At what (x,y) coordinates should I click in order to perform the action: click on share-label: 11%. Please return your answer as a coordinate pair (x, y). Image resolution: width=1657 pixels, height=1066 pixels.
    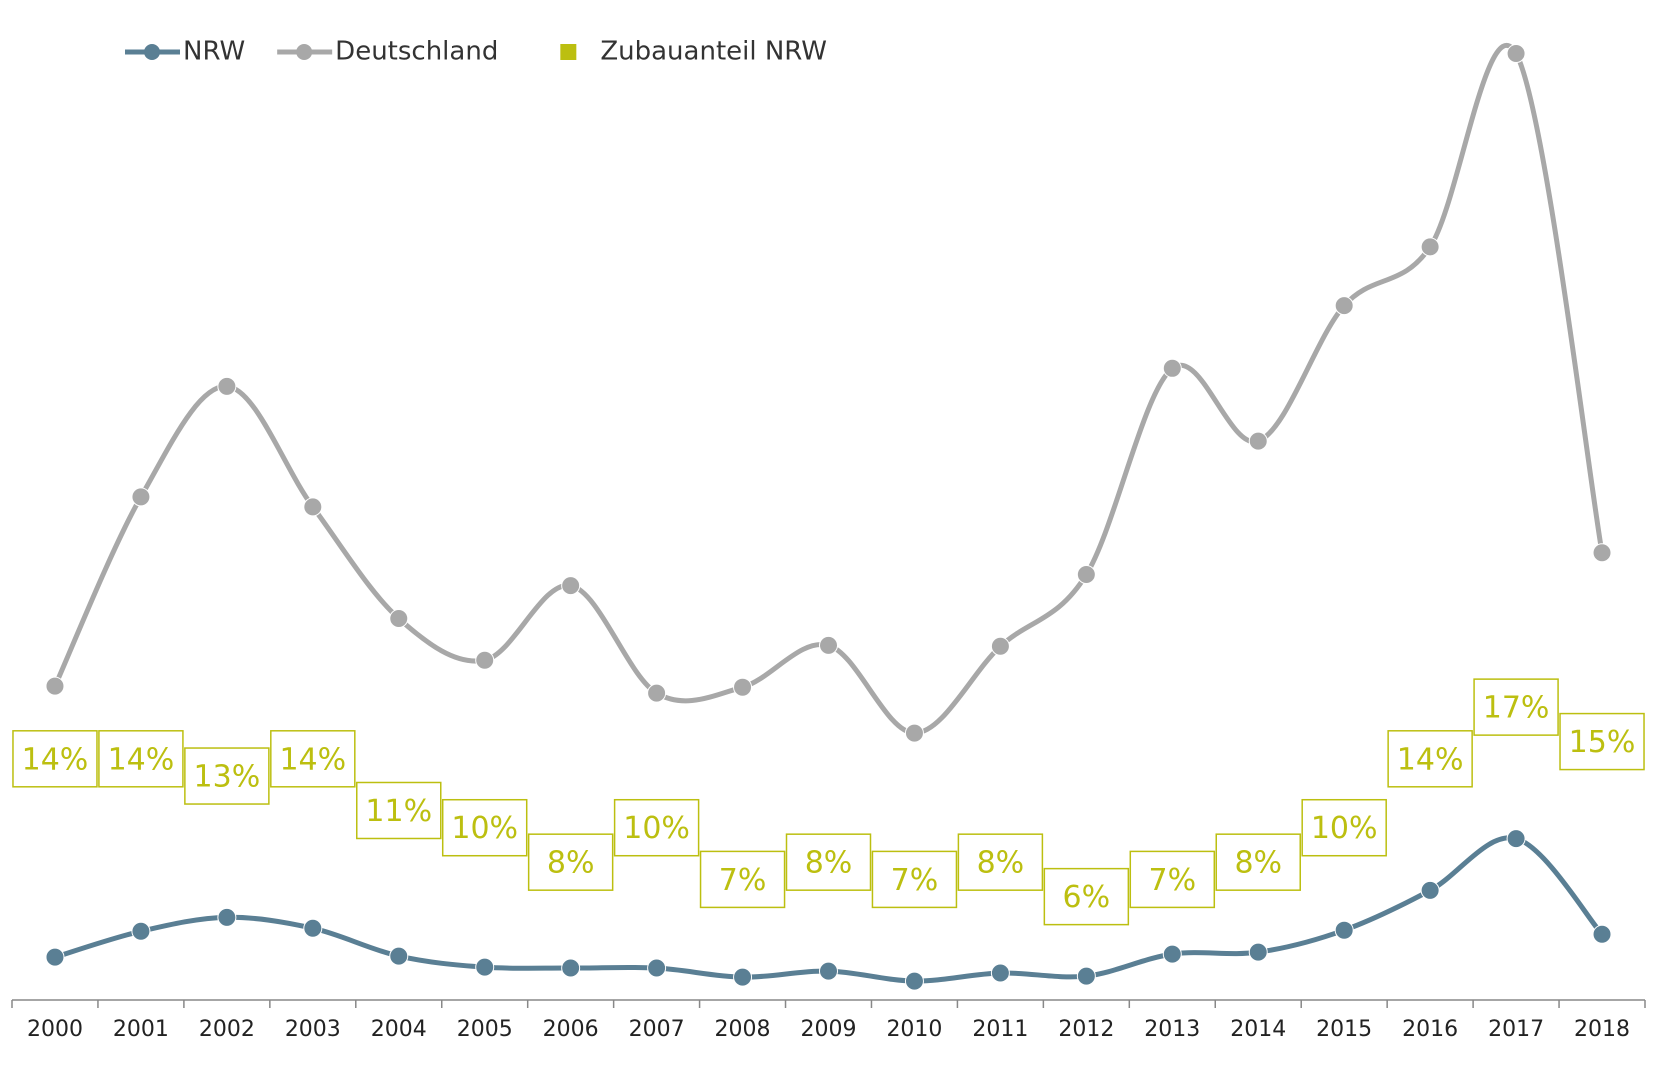
    Looking at the image, I should click on (398, 811).